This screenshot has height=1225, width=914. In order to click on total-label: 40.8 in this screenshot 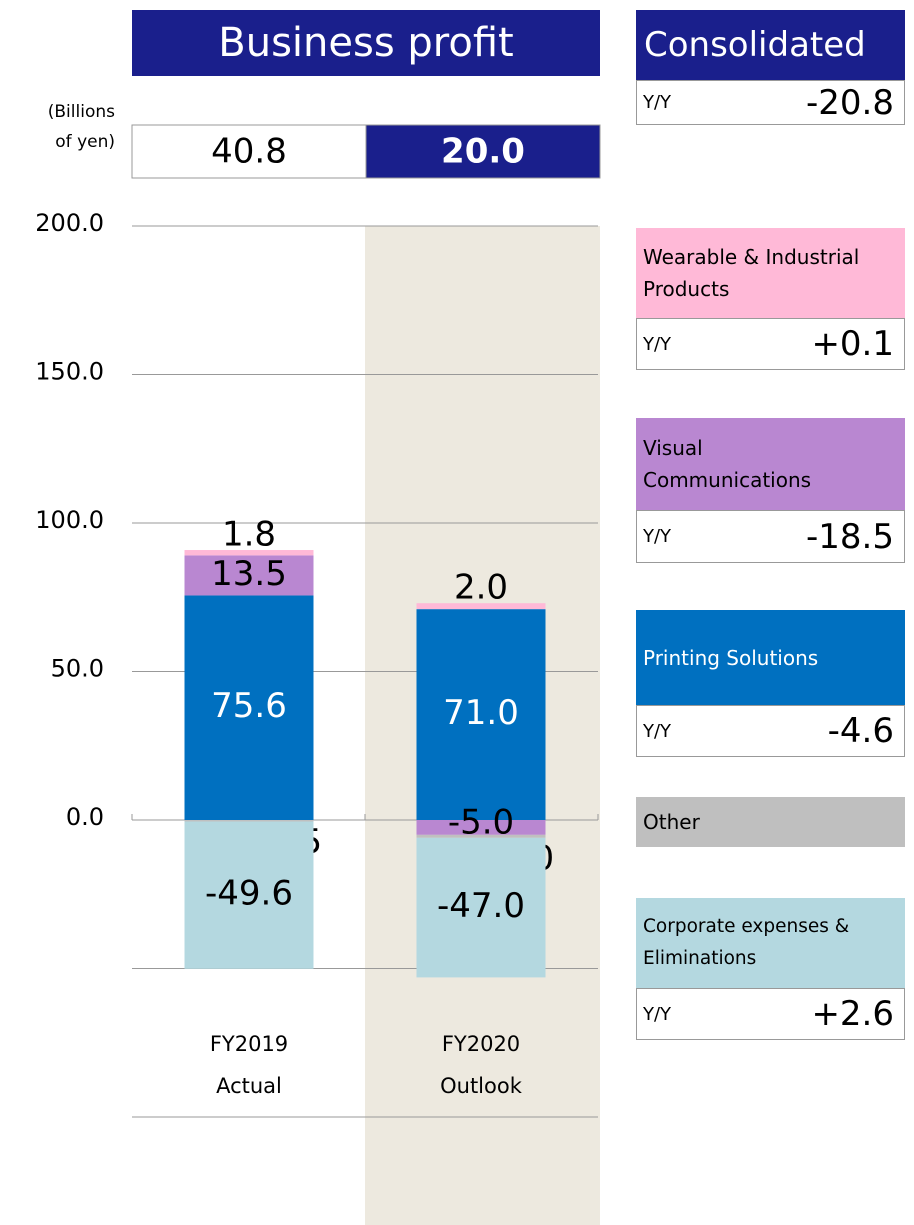, I will do `click(249, 152)`.